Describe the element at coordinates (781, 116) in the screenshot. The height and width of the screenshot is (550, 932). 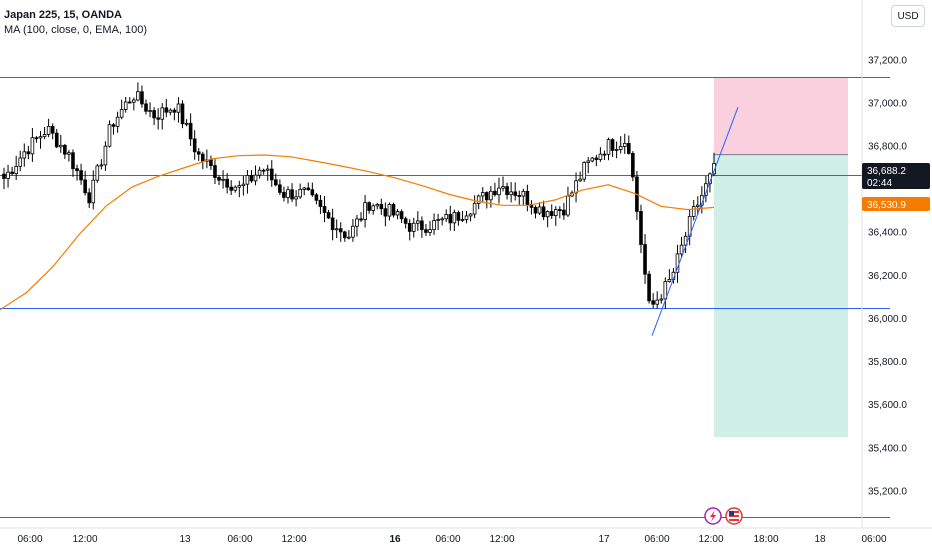
I see `stop-loss-zone` at that location.